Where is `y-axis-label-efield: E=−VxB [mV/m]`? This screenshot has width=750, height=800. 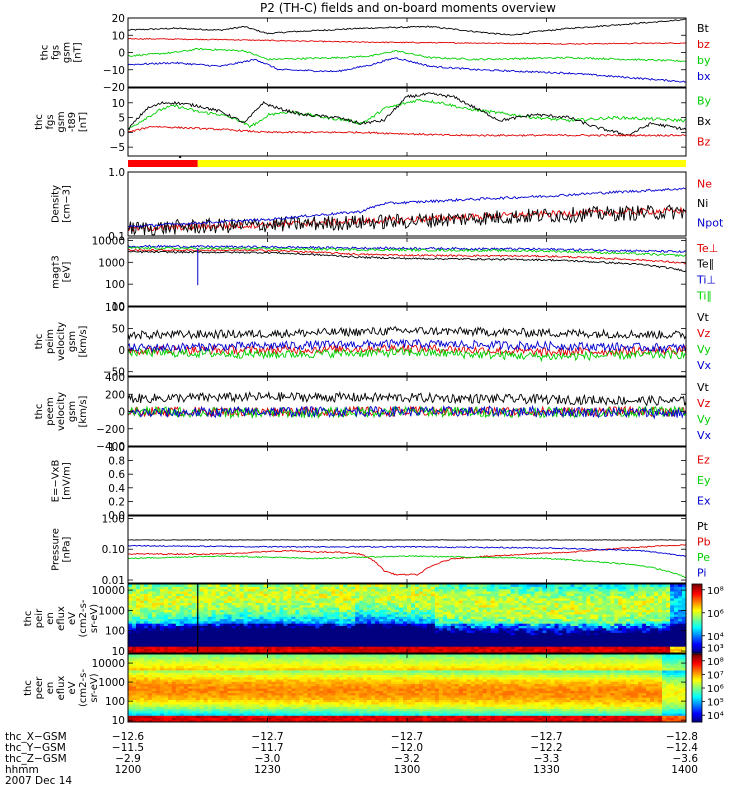 y-axis-label-efield: E=−VxB [mV/m] is located at coordinates (62, 481).